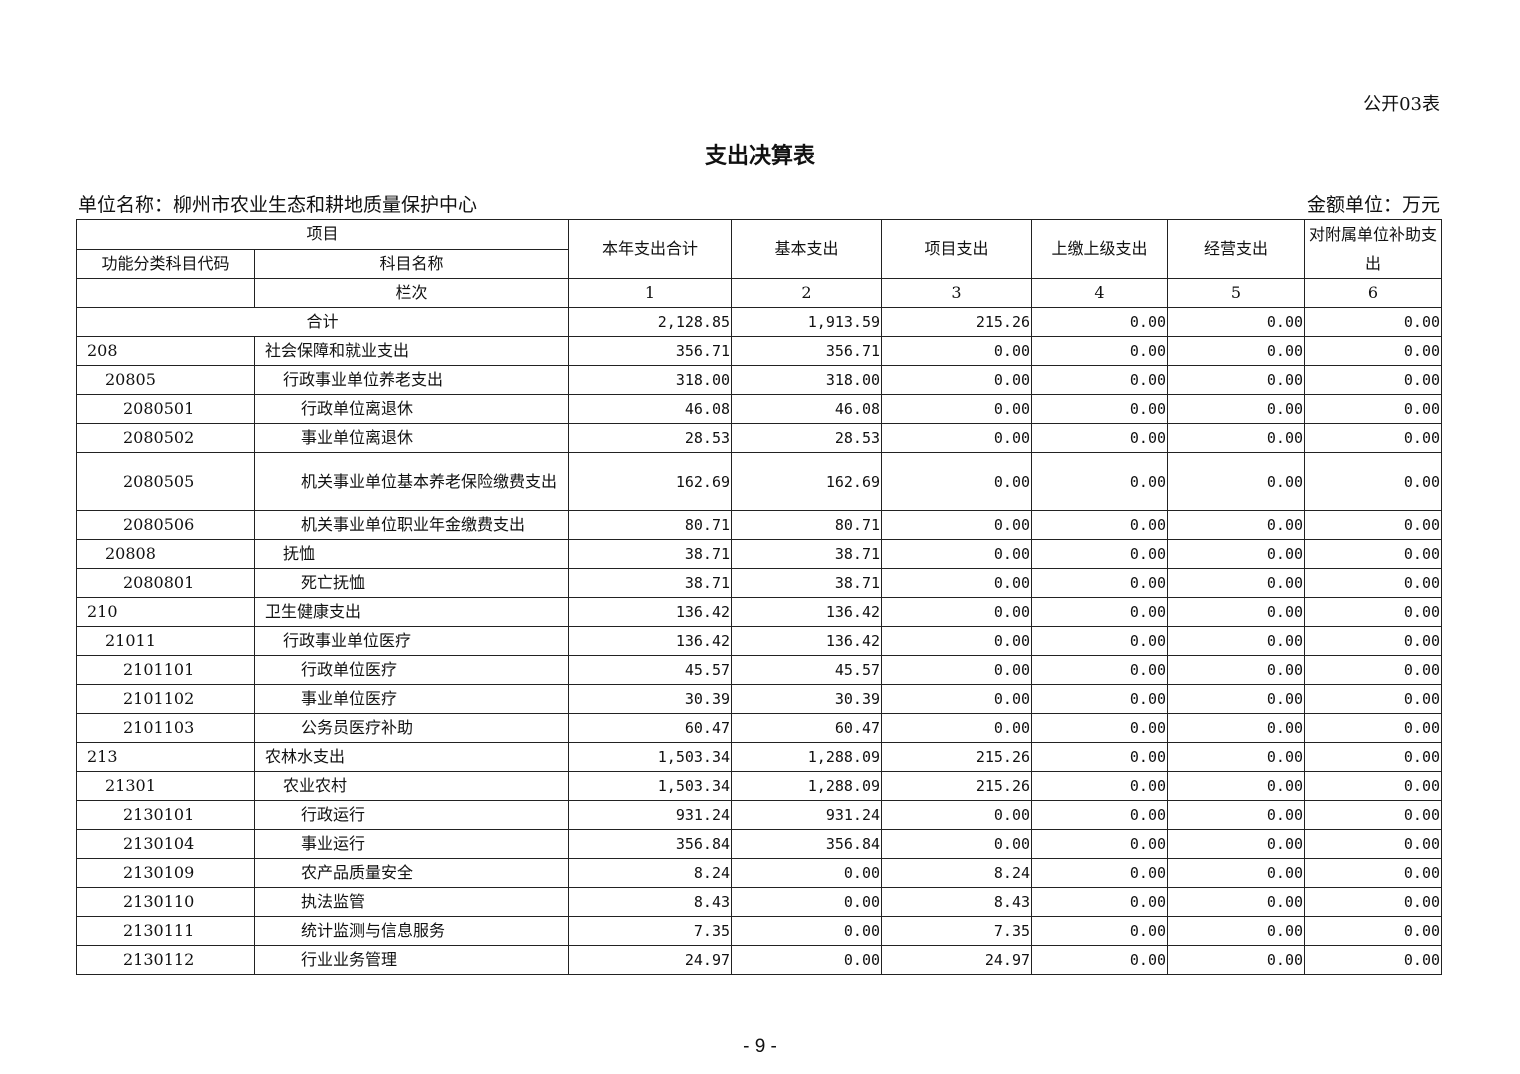 This screenshot has height=1074, width=1520. I want to click on column-number: 5, so click(1236, 293).